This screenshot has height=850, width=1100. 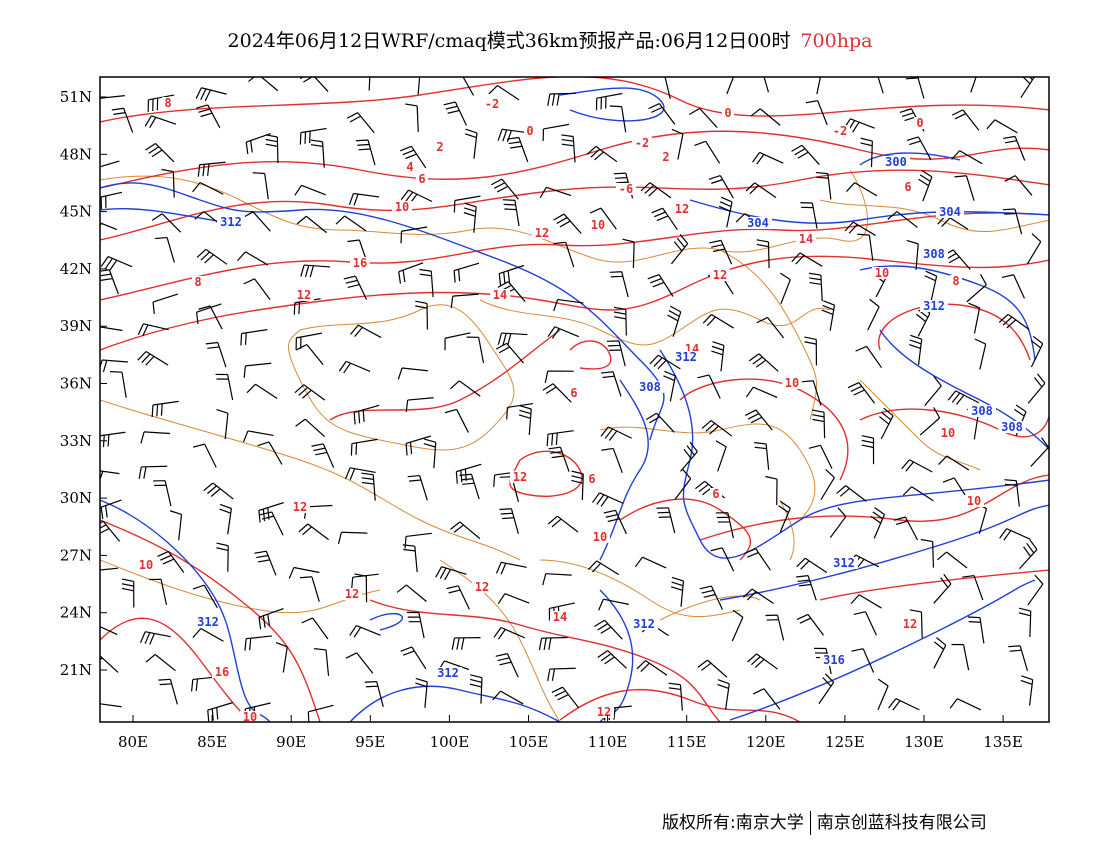 What do you see at coordinates (240, 586) in the screenshot?
I see `border-line` at bounding box center [240, 586].